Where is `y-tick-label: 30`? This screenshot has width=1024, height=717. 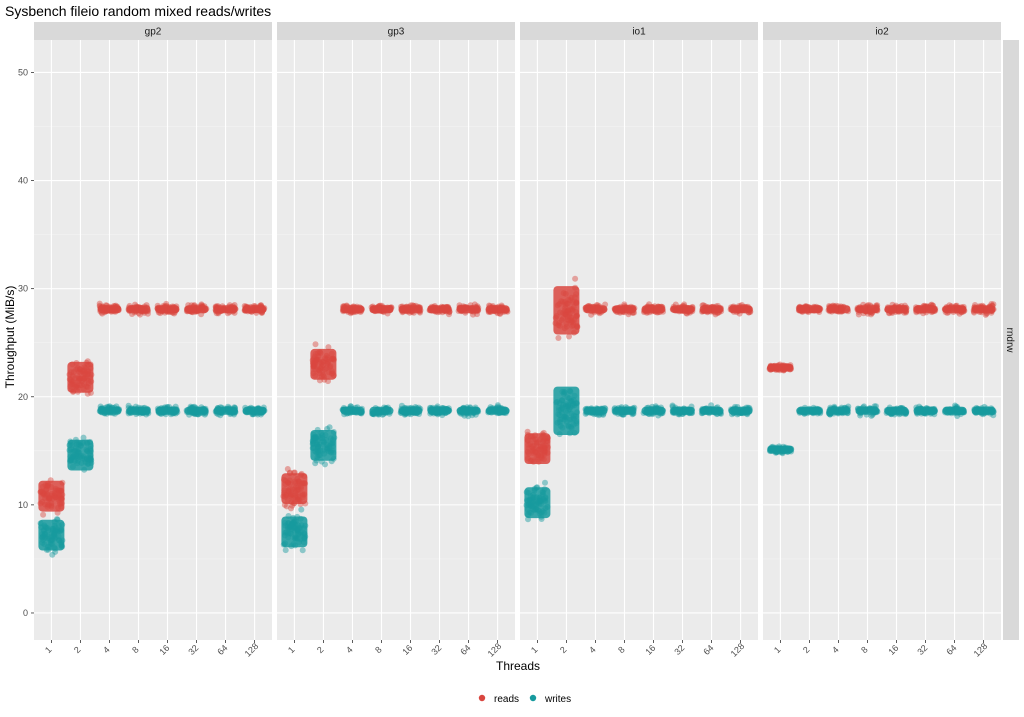 y-tick-label: 30 is located at coordinates (23, 289).